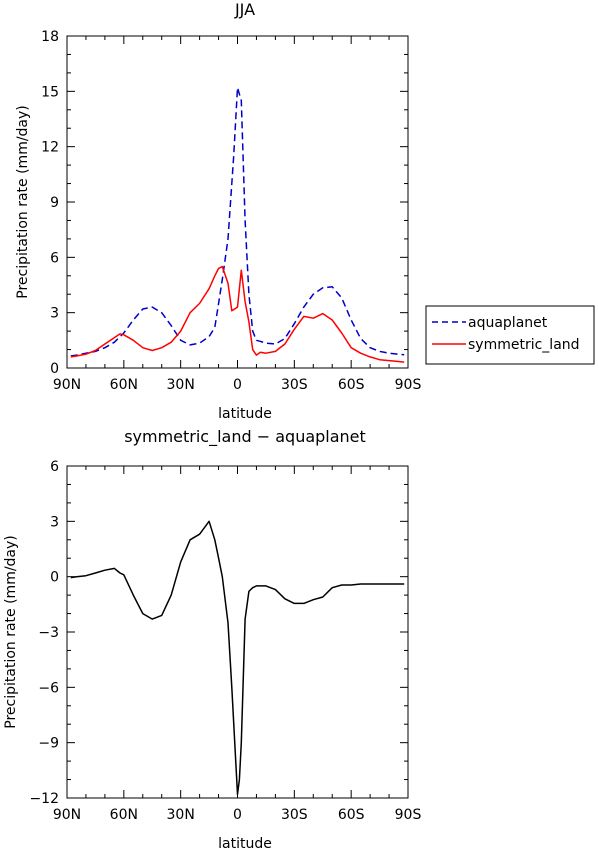 This screenshot has width=599, height=851. I want to click on y-tick-label: 15, so click(50, 92).